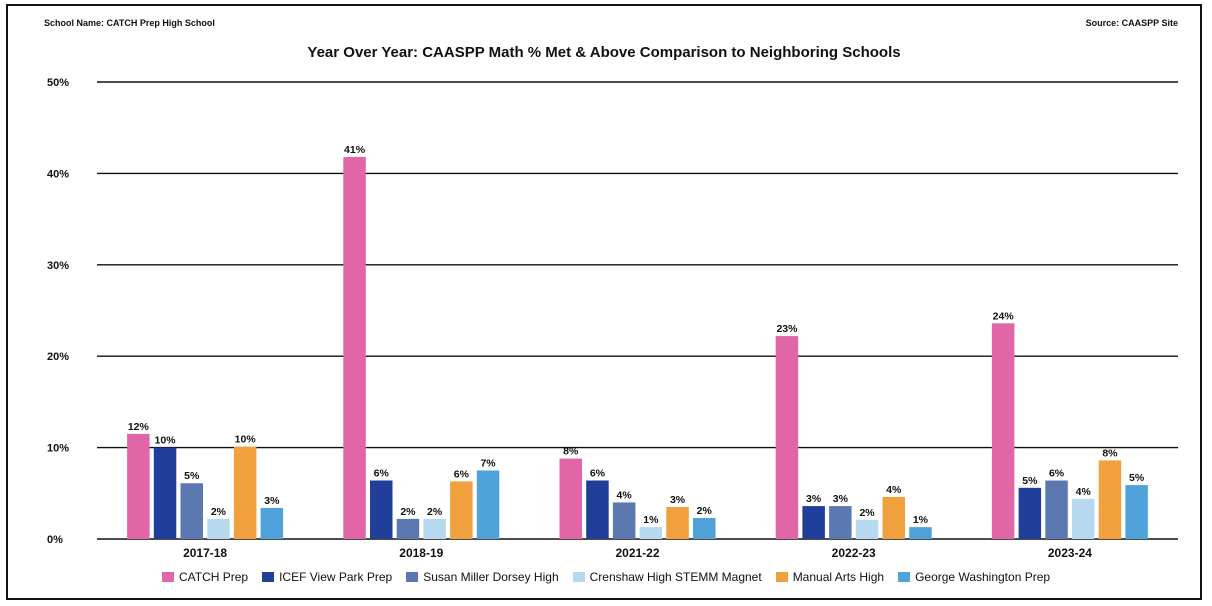  Describe the element at coordinates (58, 449) in the screenshot. I see `y-tick-label: 10%` at that location.